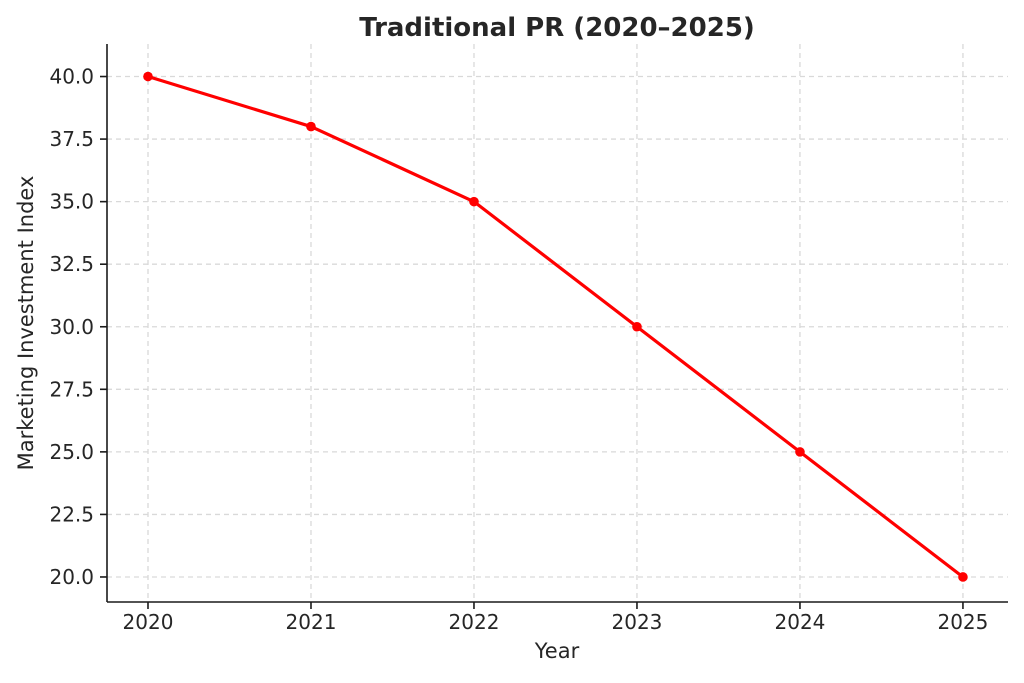  I want to click on y-tick-label: 37.5, so click(71, 139).